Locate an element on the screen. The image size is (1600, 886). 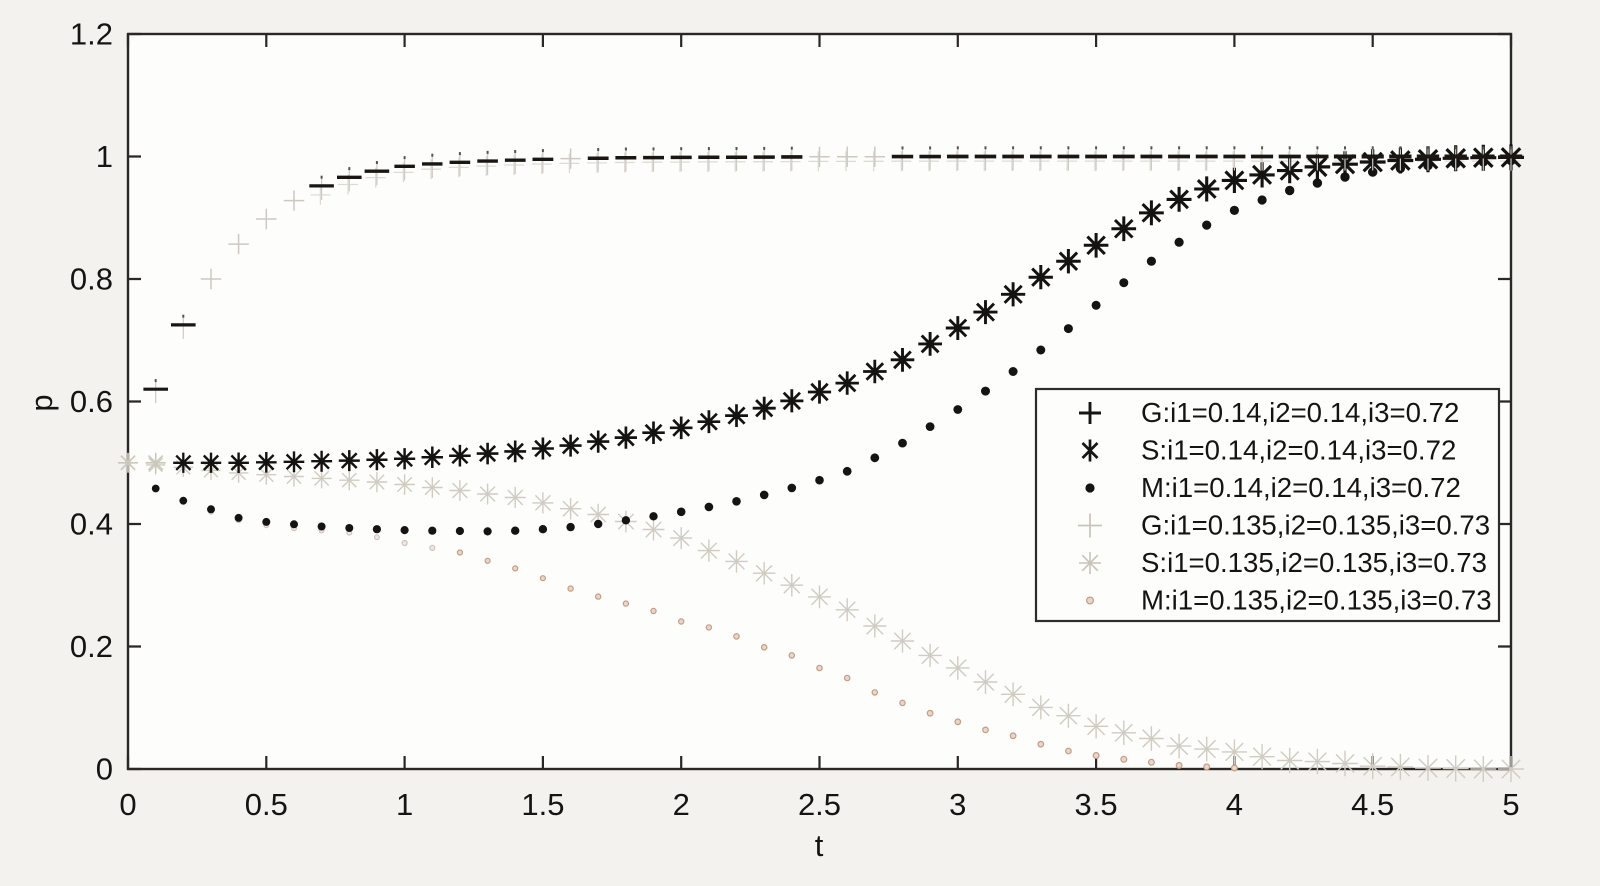
svg-text: 0.2 is located at coordinates (91, 646).